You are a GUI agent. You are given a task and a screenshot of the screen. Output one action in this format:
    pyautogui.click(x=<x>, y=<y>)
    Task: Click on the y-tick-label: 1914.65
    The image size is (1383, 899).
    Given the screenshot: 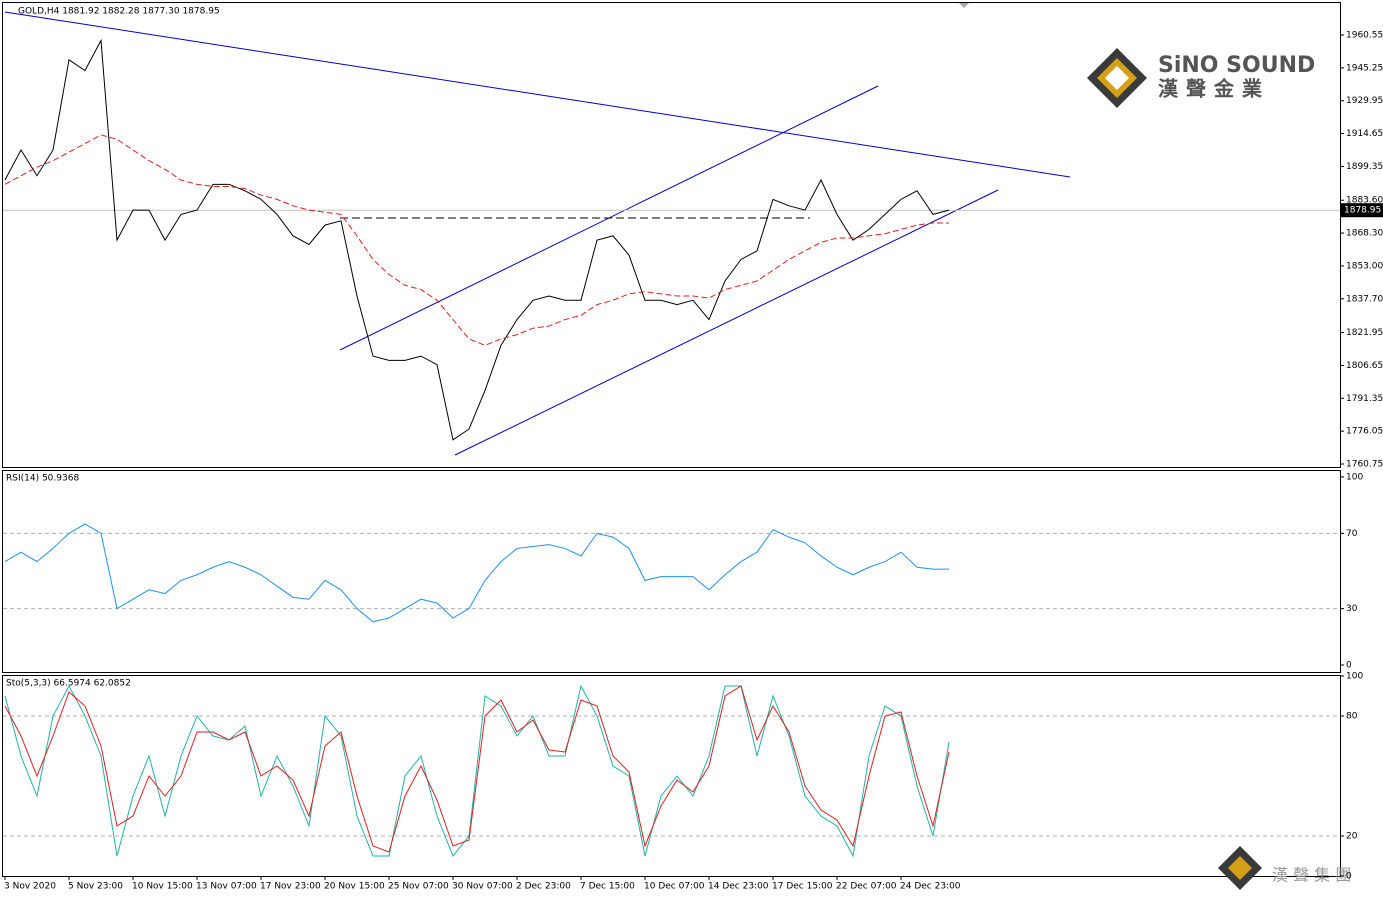 What is the action you would take?
    pyautogui.click(x=1364, y=134)
    